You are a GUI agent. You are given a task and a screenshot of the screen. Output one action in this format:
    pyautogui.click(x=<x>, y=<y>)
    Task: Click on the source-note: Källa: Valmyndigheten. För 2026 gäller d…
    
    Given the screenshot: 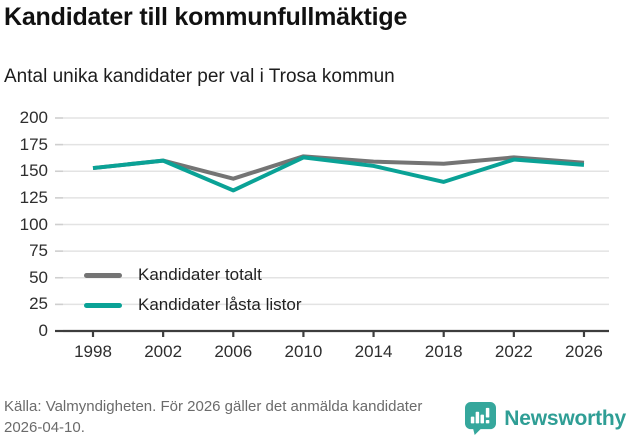 What is the action you would take?
    pyautogui.click(x=213, y=417)
    